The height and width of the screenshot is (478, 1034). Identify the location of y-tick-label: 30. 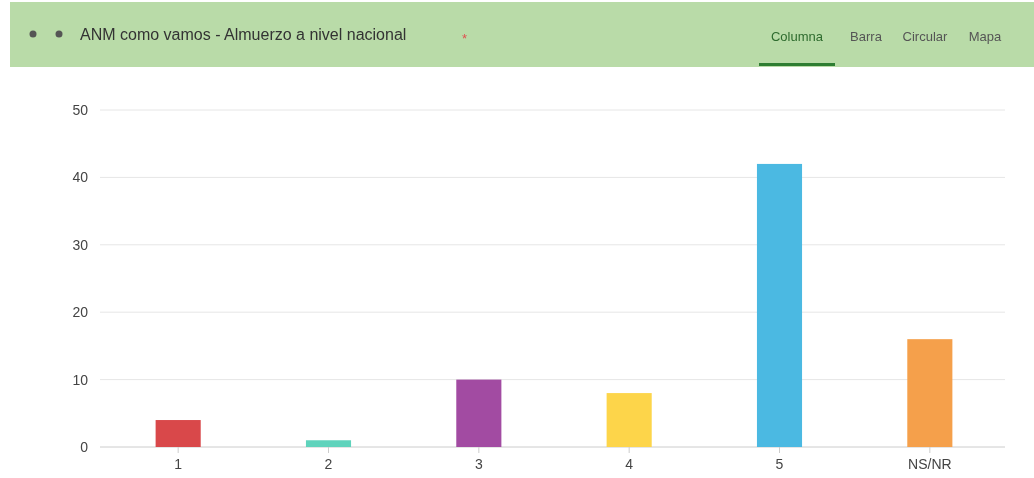
(80, 244).